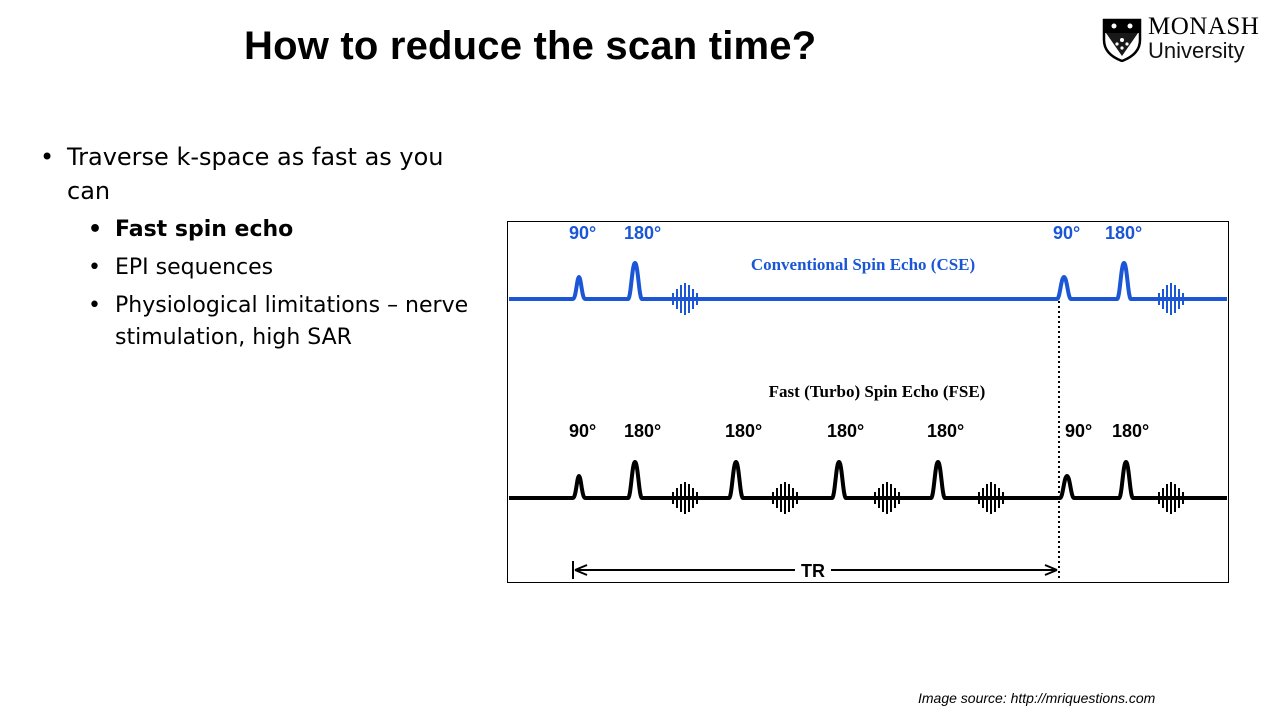 This screenshot has width=1280, height=720. Describe the element at coordinates (1066, 233) in the screenshot. I see `cse-label-90b: 90°` at that location.